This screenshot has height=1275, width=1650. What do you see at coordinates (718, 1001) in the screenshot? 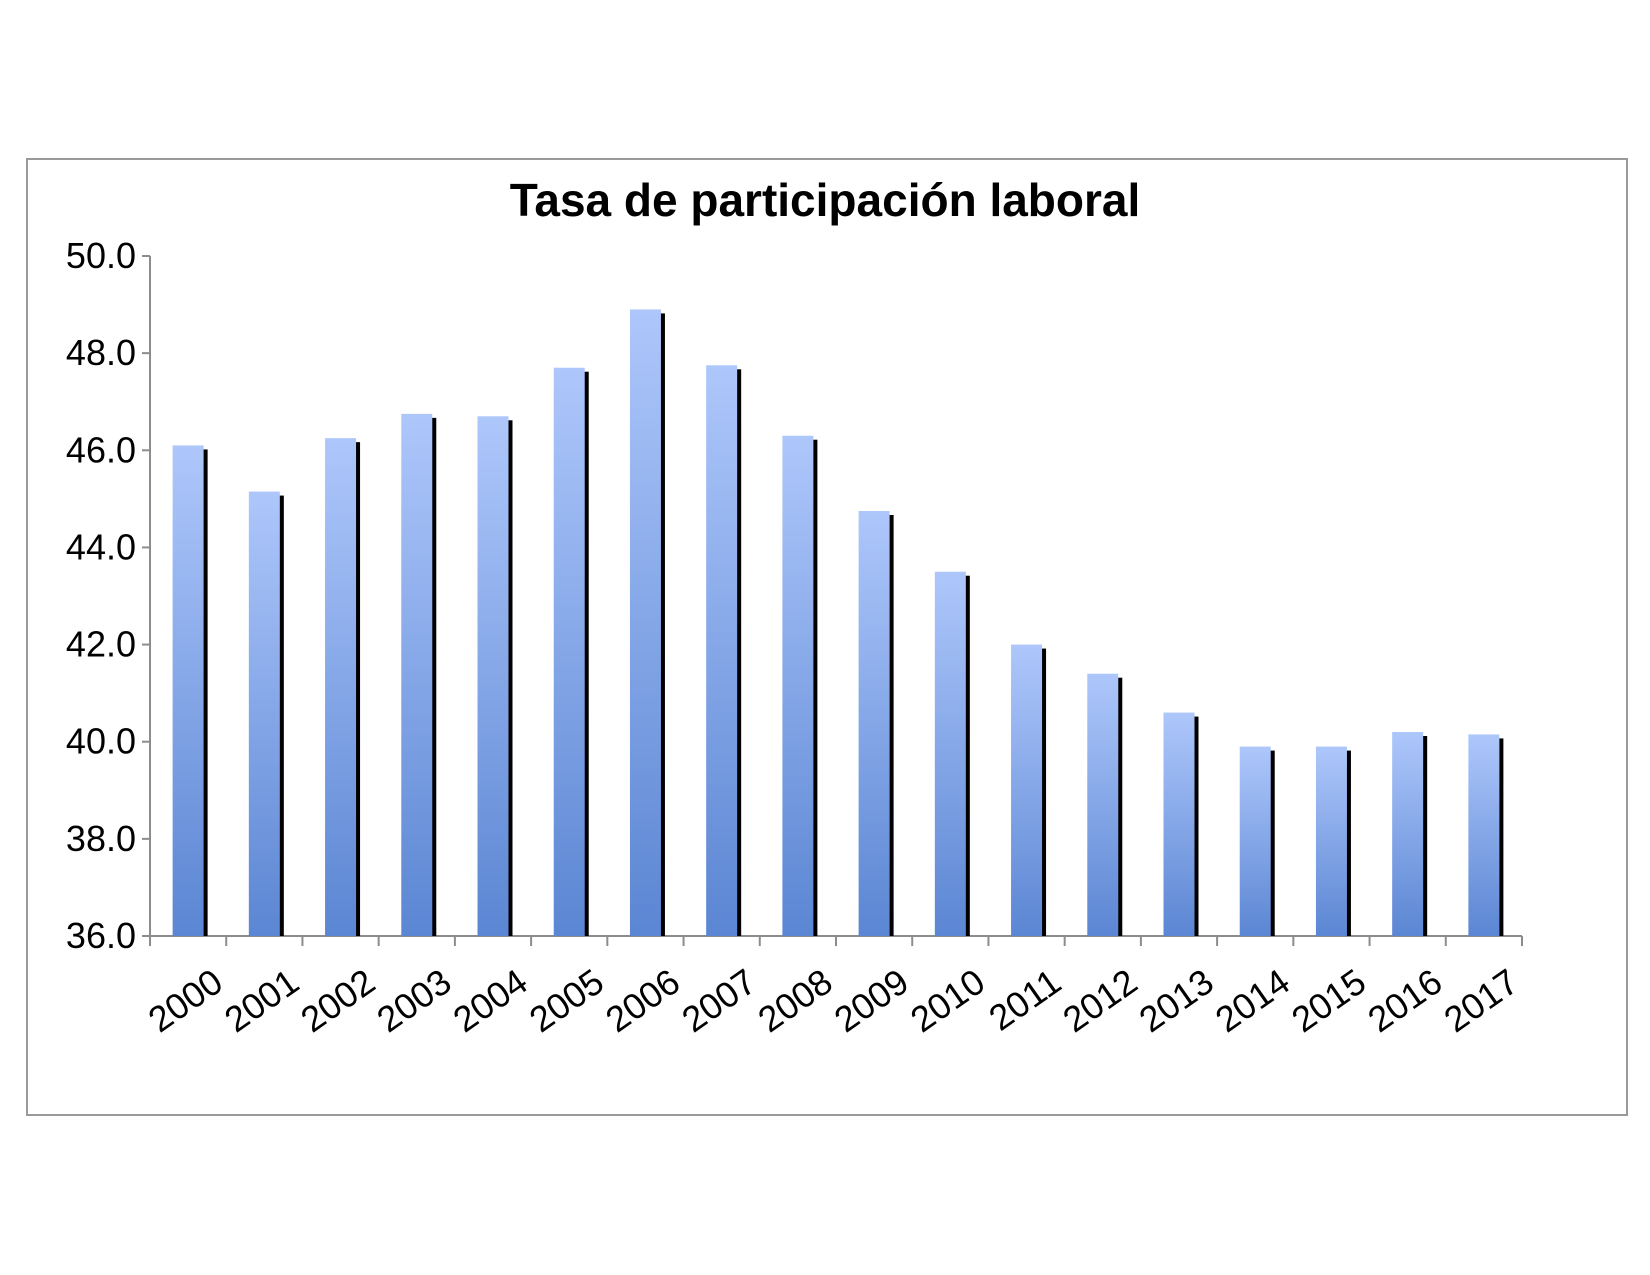
I see `x-tick-label: 2007` at bounding box center [718, 1001].